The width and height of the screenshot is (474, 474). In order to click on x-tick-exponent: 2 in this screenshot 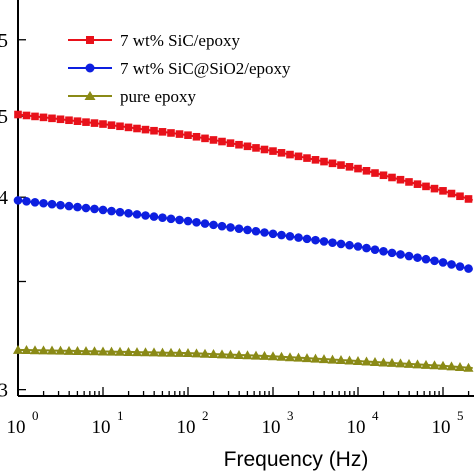, I will do `click(205, 415)`.